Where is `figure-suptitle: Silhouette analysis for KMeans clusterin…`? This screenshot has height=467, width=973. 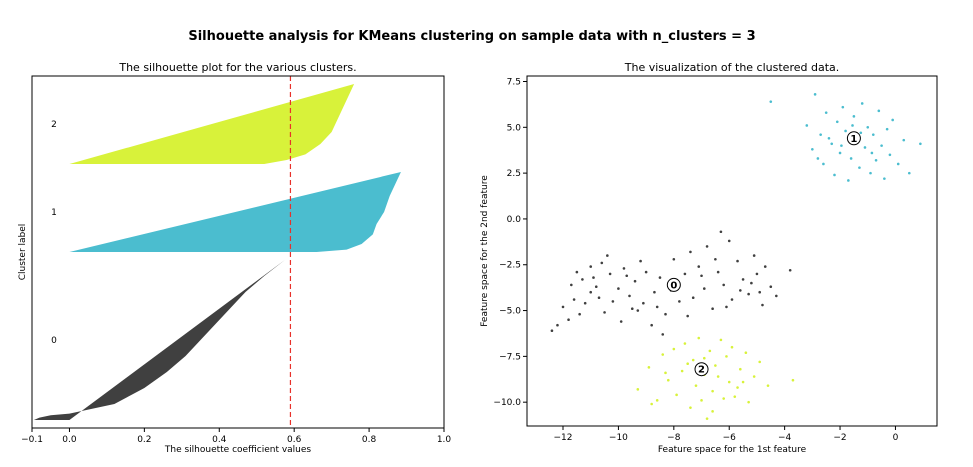
figure-suptitle: Silhouette analysis for KMeans clusterin… is located at coordinates (471, 36).